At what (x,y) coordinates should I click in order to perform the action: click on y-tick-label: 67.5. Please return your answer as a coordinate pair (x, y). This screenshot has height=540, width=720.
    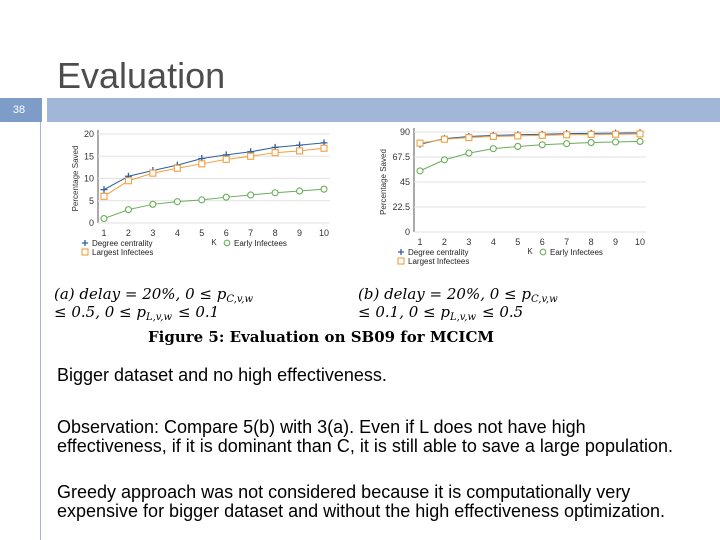
    Looking at the image, I should click on (401, 157).